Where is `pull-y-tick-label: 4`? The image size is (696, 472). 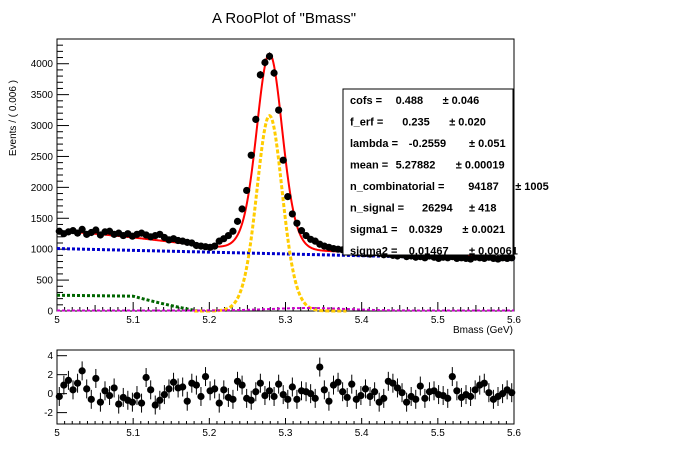 pull-y-tick-label: 4 is located at coordinates (50, 356).